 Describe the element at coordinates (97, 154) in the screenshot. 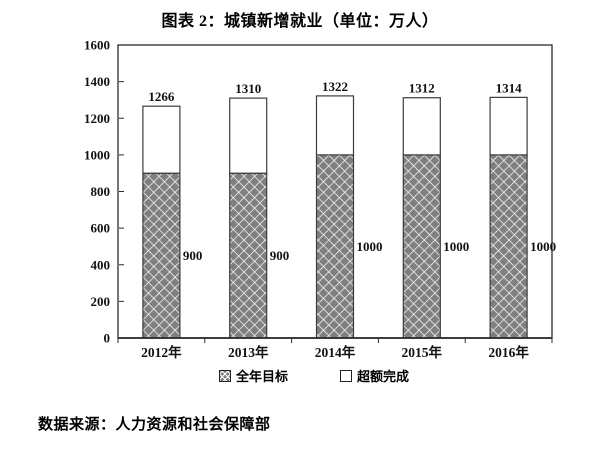

I see `y-axis-tick-label: 1000` at that location.